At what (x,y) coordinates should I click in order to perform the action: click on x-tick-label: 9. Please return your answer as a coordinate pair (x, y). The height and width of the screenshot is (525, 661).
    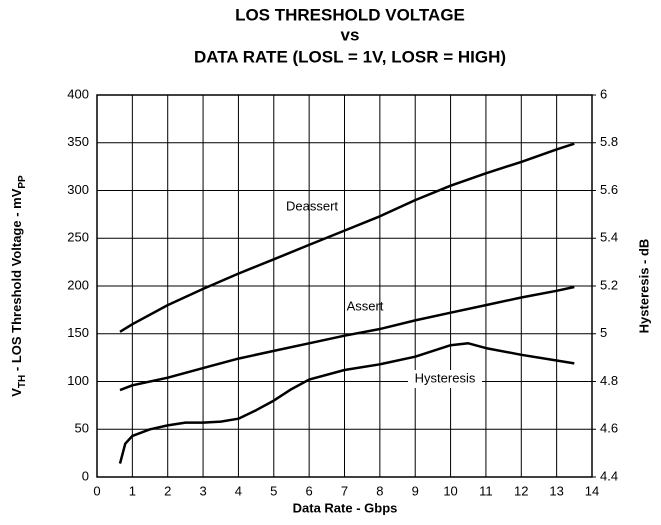
    Looking at the image, I should click on (415, 490).